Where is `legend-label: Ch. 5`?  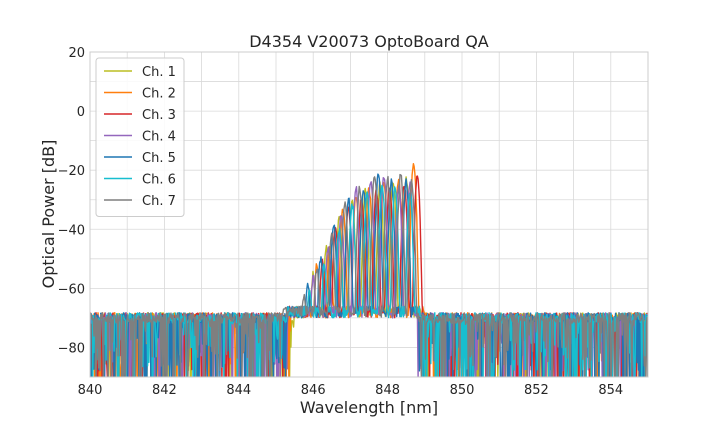 legend-label: Ch. 5 is located at coordinates (159, 158).